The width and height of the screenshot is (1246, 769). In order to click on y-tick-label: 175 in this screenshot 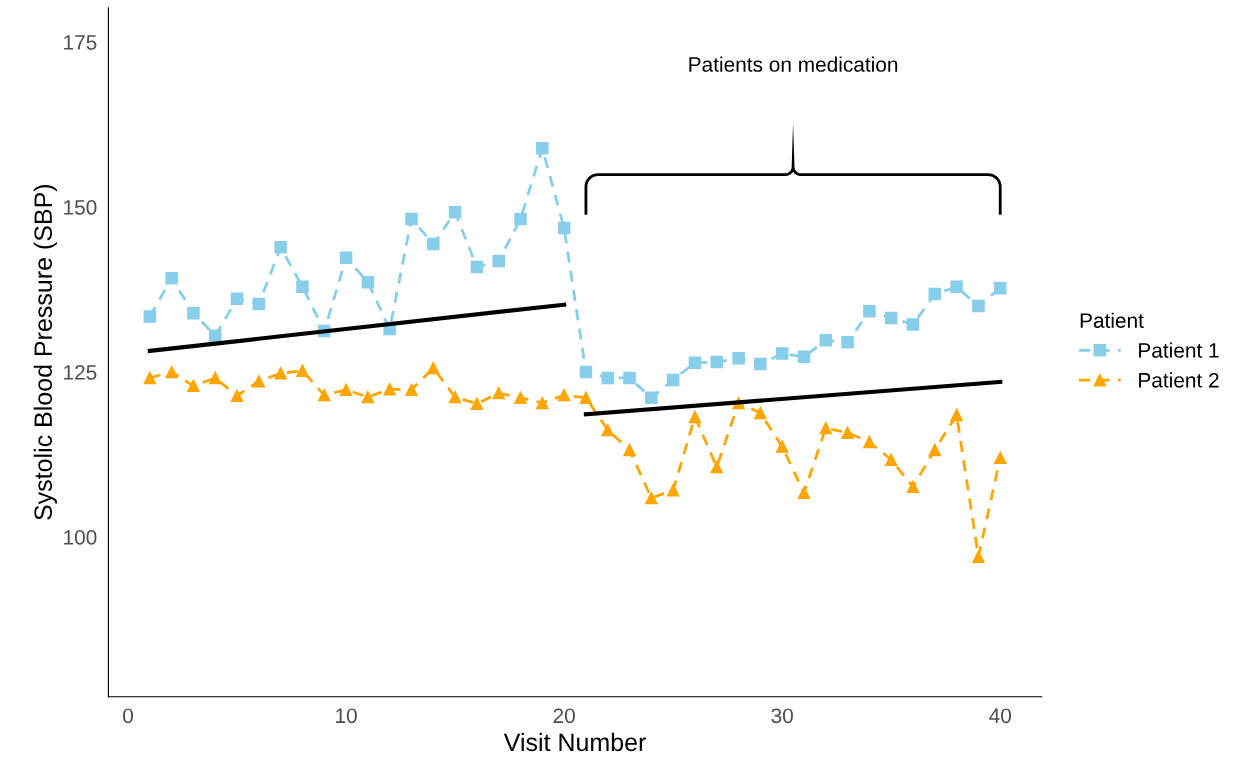, I will do `click(80, 42)`.